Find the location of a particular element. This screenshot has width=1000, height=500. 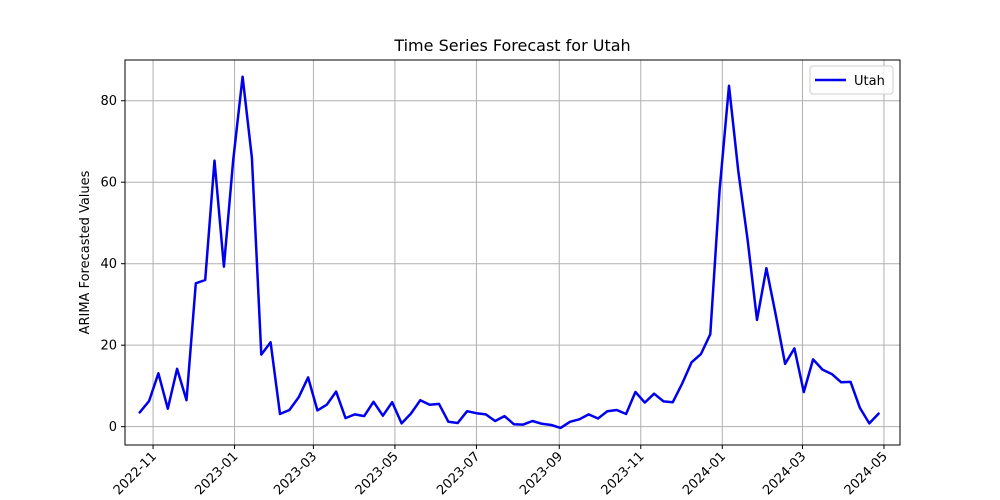

y-axis-label: ARIMA Forecasted Values is located at coordinates (85, 252).